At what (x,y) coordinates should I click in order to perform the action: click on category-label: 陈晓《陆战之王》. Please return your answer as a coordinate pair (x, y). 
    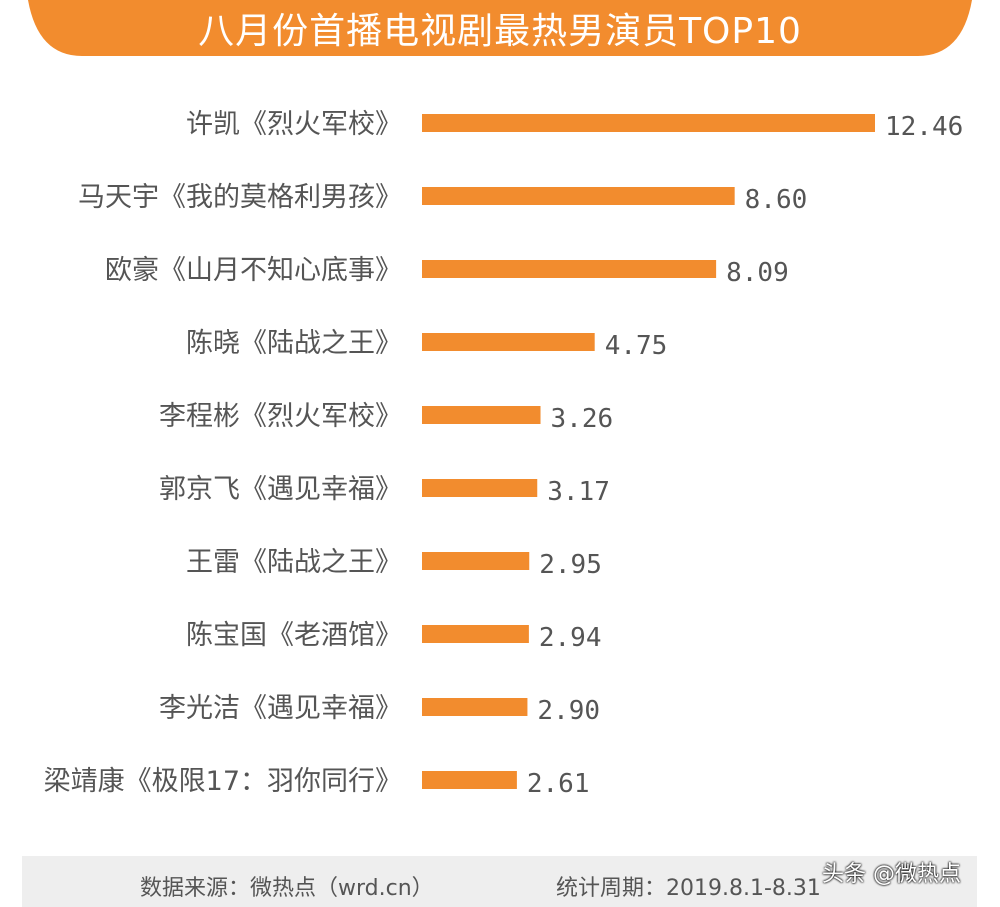
    Looking at the image, I should click on (294, 343).